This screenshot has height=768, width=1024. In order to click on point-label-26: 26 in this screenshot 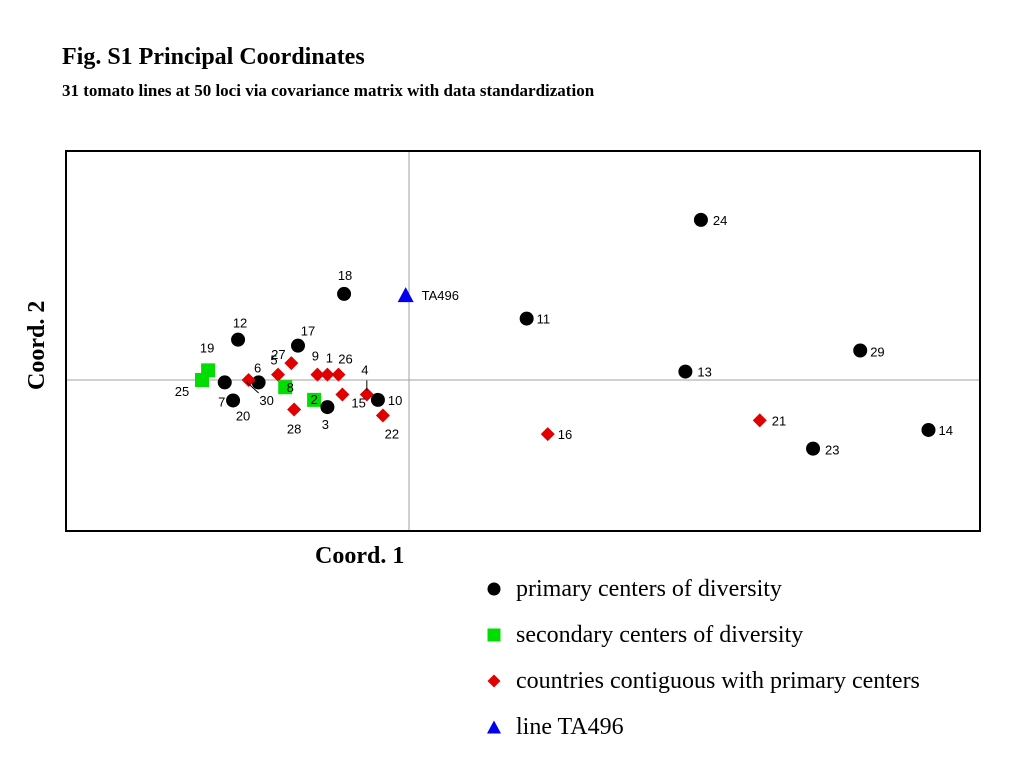, I will do `click(345, 359)`.